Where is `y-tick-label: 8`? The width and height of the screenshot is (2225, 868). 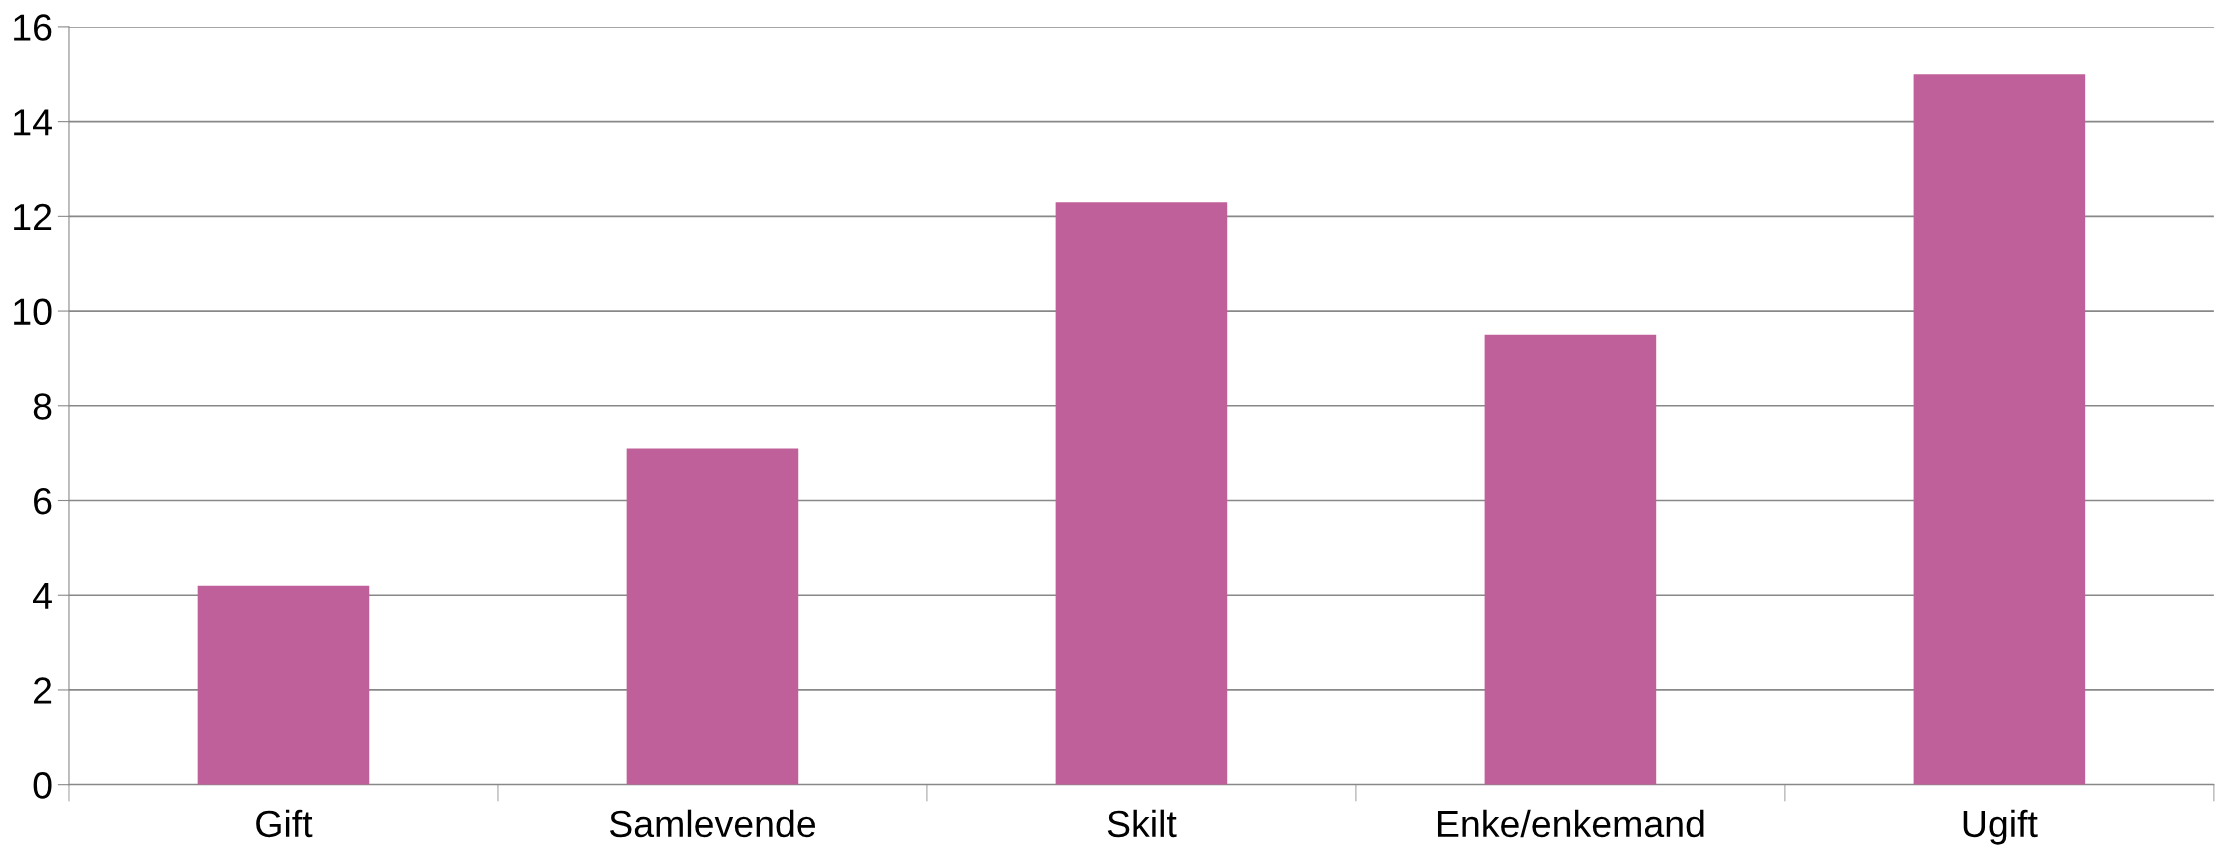
y-tick-label: 8 is located at coordinates (42, 406).